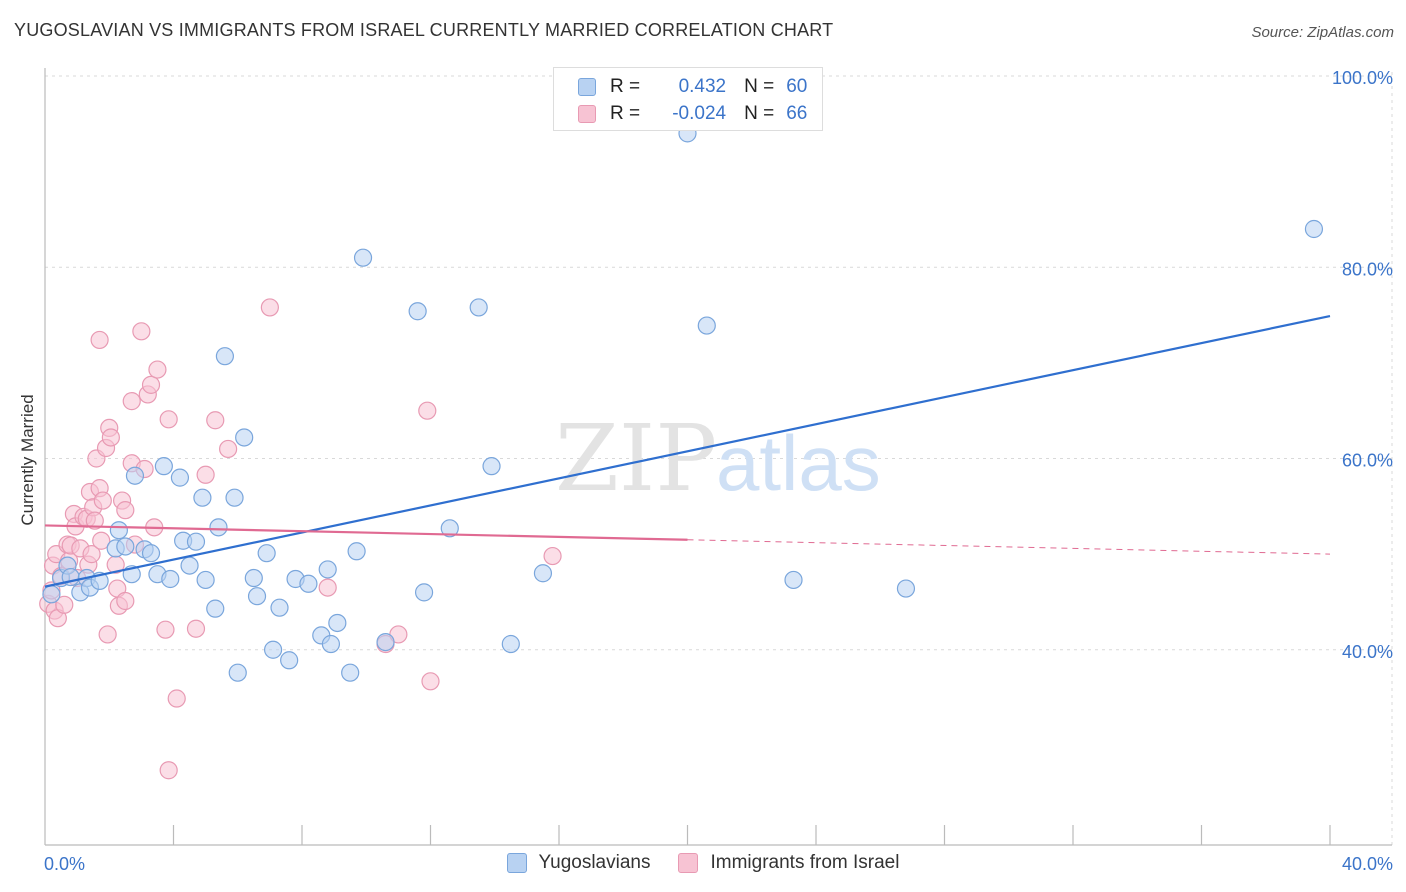 The image size is (1406, 892). I want to click on watermark-atlas: atlas, so click(798, 463).